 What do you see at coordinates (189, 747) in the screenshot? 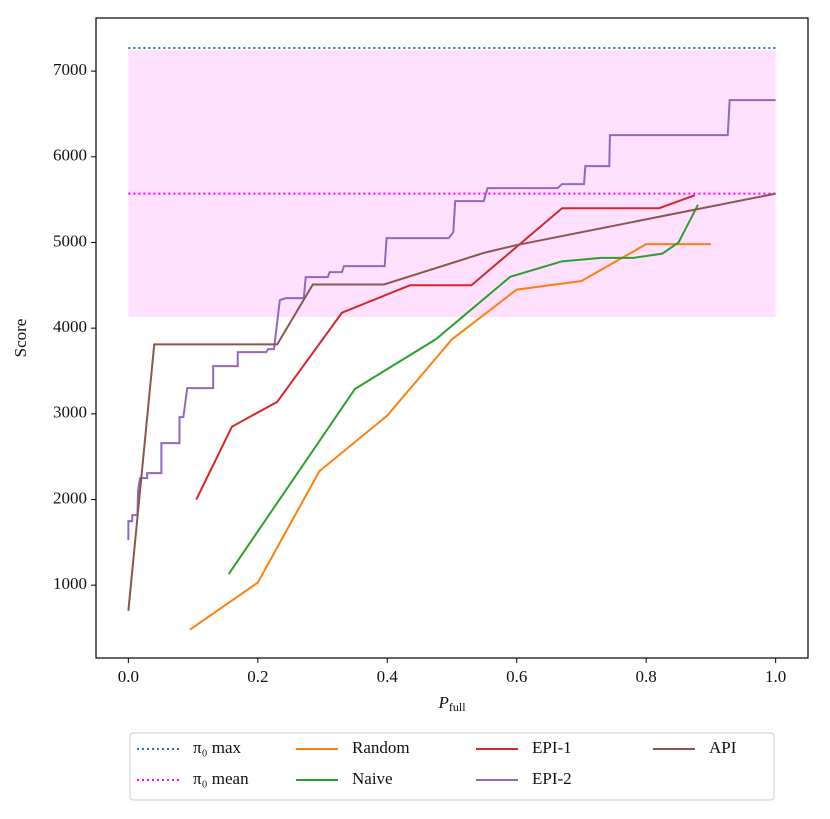
I see `legend-item: π₀ max` at bounding box center [189, 747].